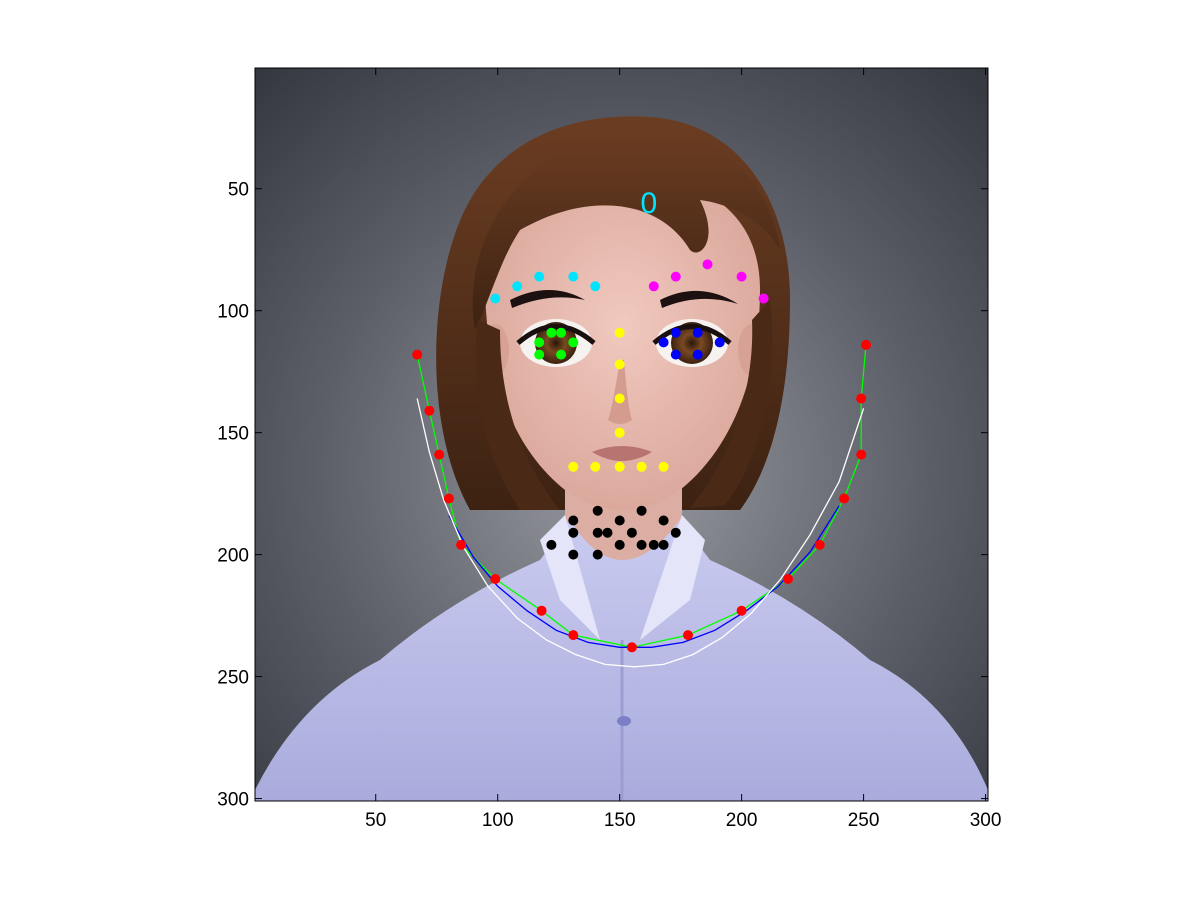  I want to click on y-tick-label-2: 150, so click(233, 434).